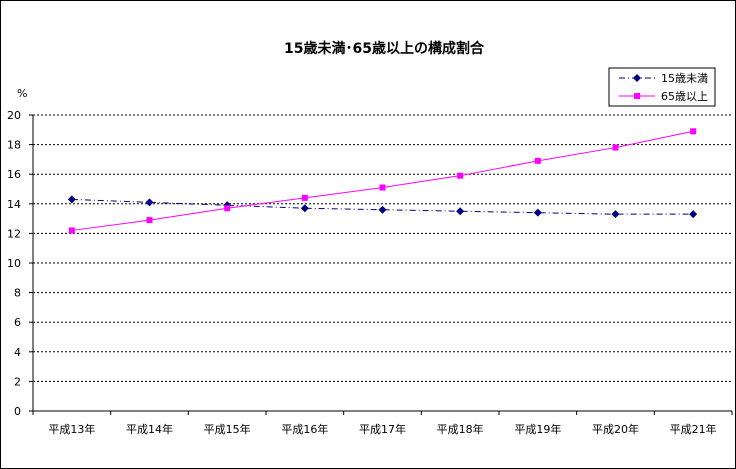  What do you see at coordinates (227, 429) in the screenshot?
I see `x-tick-label-2: 平成15年` at bounding box center [227, 429].